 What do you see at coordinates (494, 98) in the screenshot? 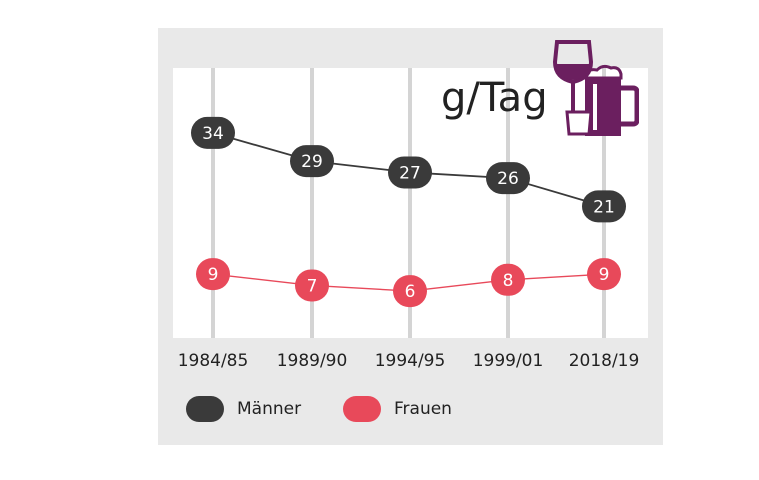
I see `unit-label: g/Tag` at bounding box center [494, 98].